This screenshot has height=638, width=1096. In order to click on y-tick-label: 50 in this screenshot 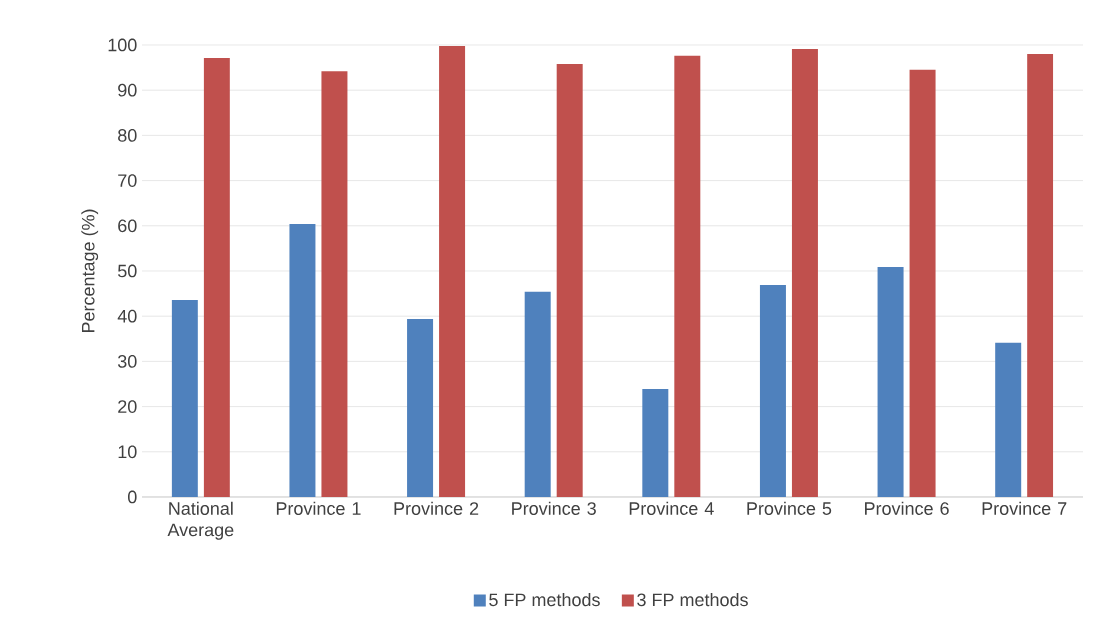, I will do `click(127, 271)`.